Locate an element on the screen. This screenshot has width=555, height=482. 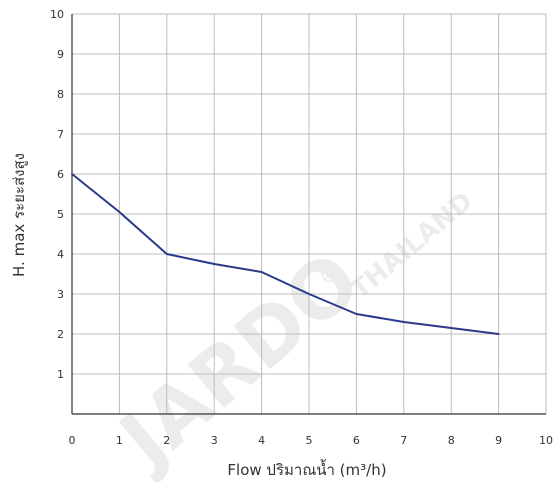
x-tick-label: 6 is located at coordinates (356, 440).